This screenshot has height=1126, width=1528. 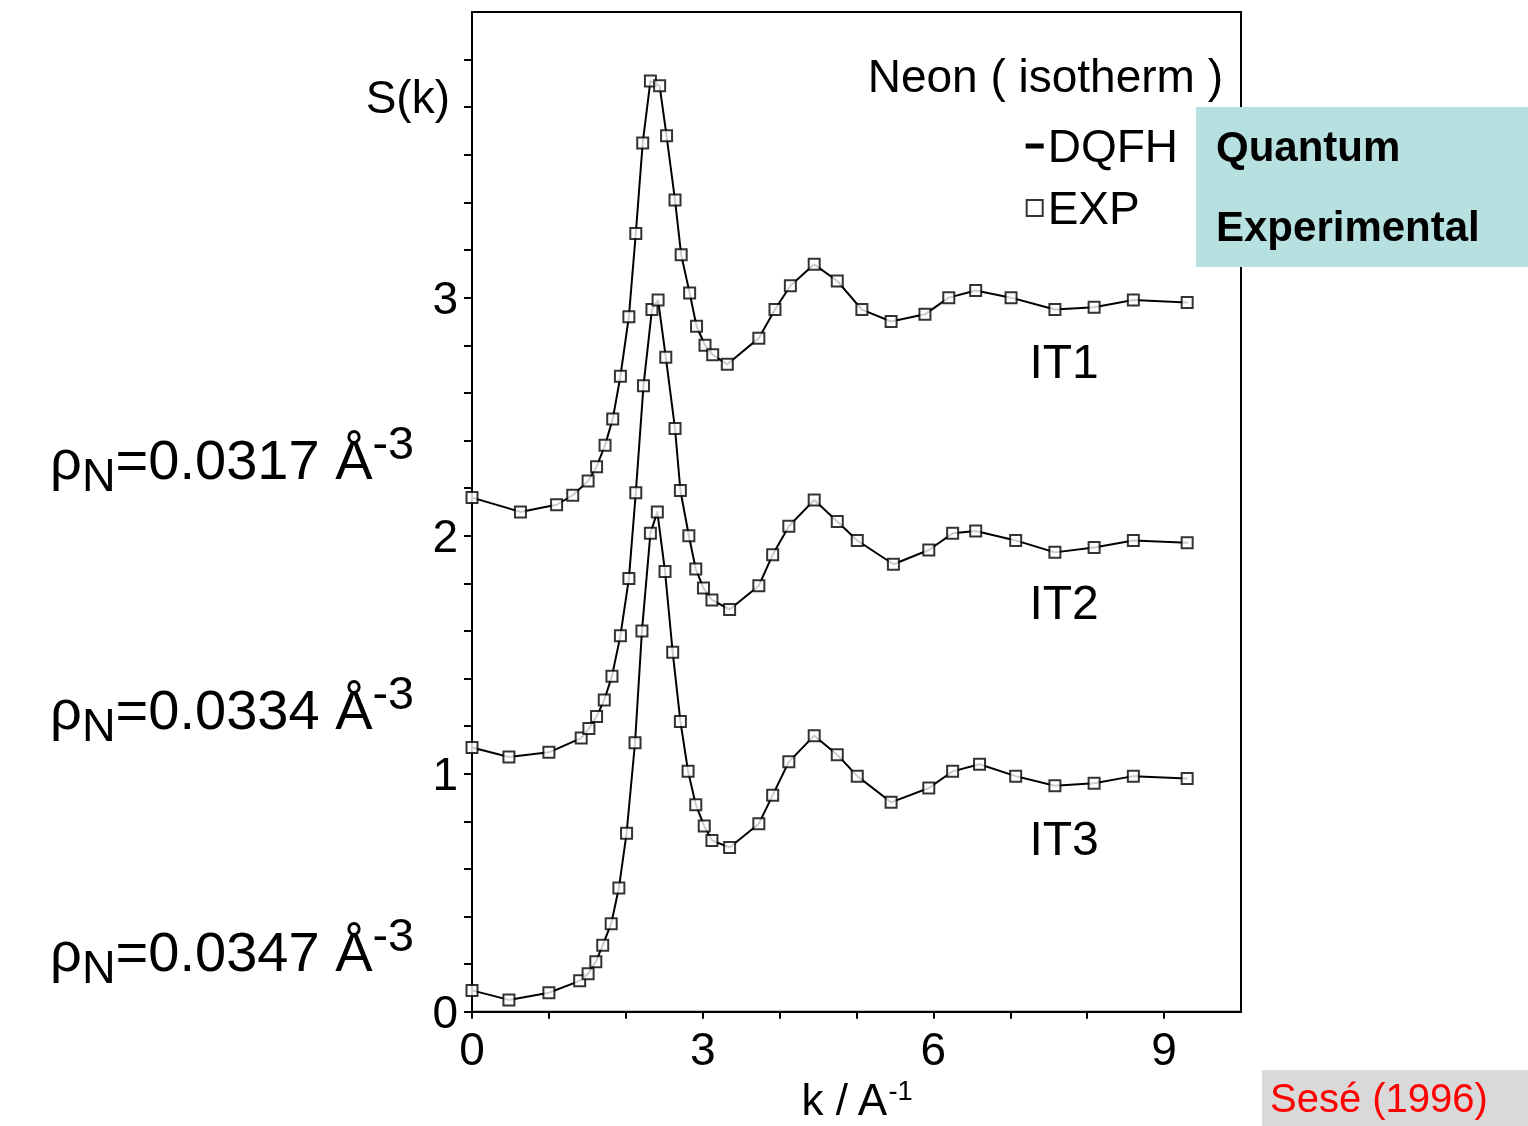 I want to click on annotation: IT2, so click(x=1064, y=602).